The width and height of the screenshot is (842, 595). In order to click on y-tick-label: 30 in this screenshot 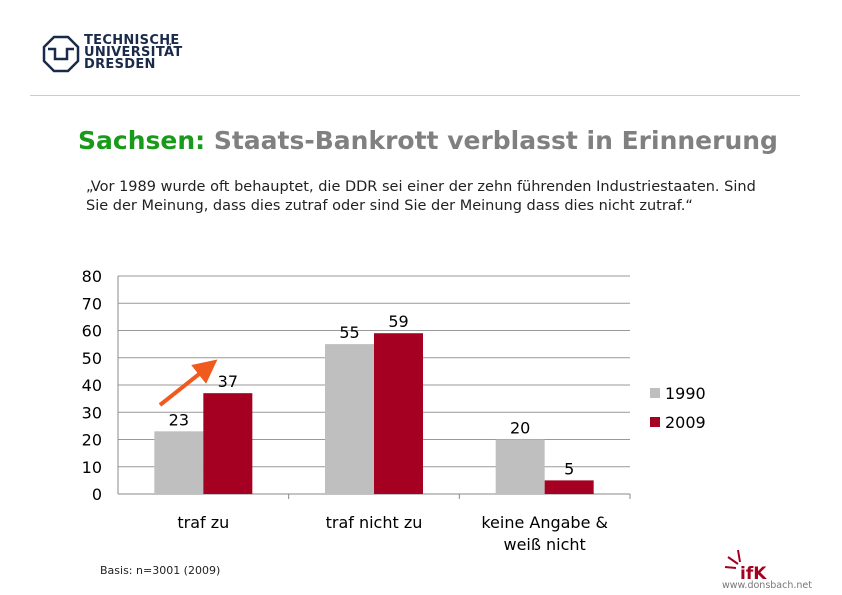, I will do `click(92, 412)`.